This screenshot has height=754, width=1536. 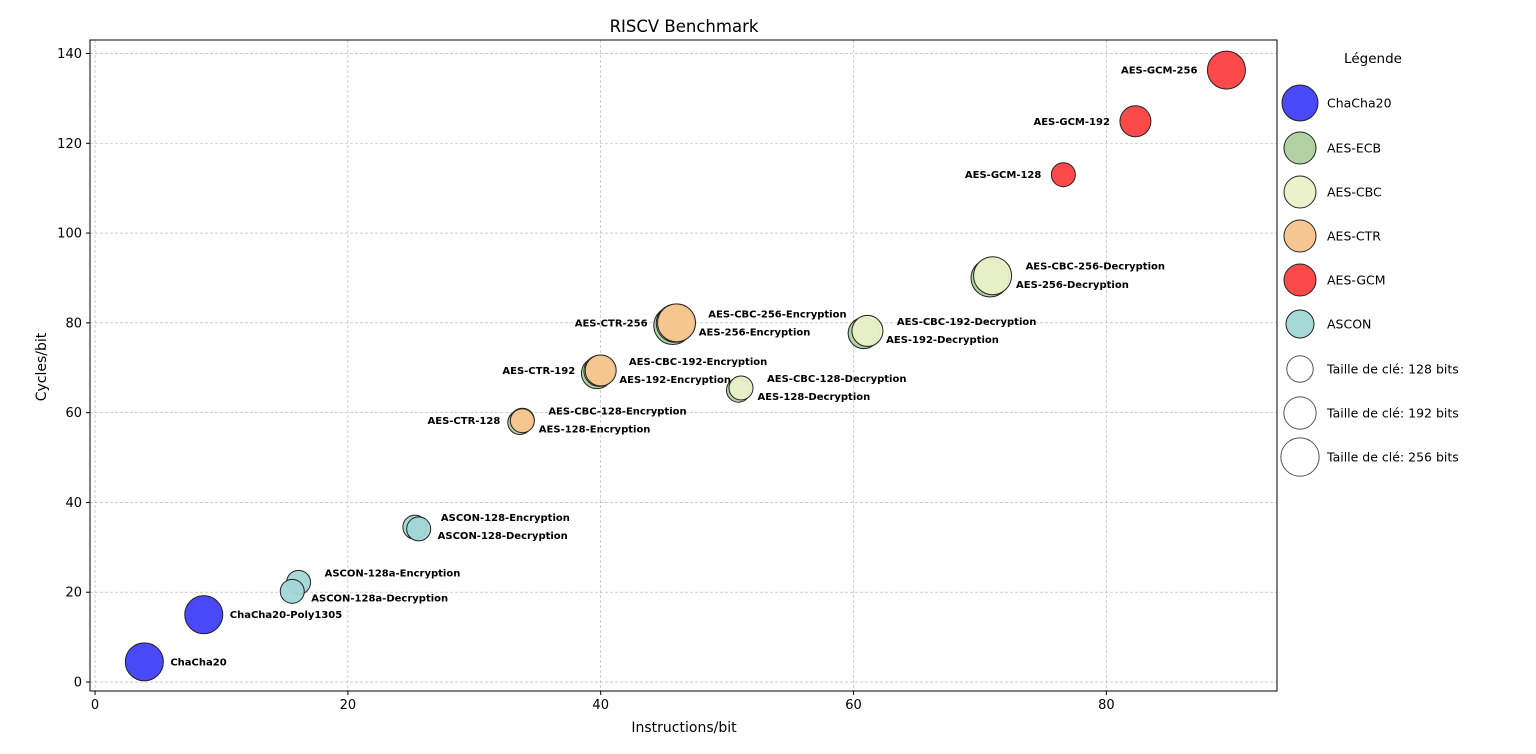 I want to click on x-tick-label: 0, so click(x=95, y=705).